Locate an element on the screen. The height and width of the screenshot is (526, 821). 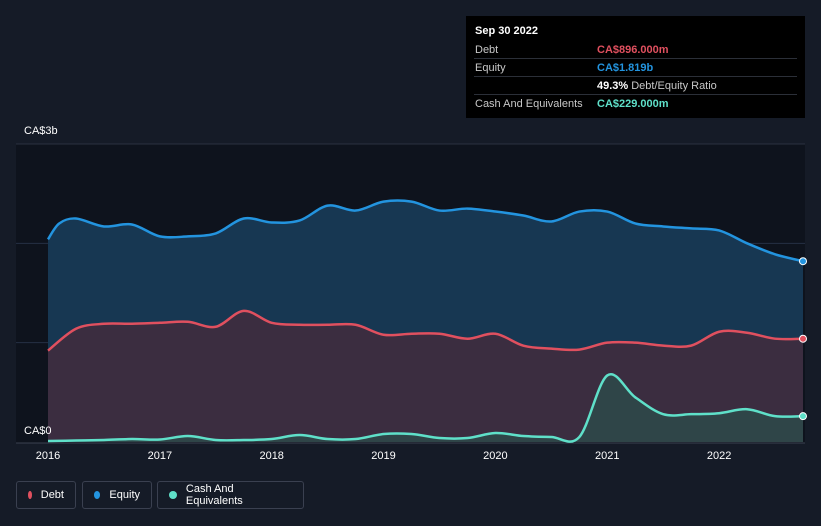
series-end-markers is located at coordinates (803, 339).